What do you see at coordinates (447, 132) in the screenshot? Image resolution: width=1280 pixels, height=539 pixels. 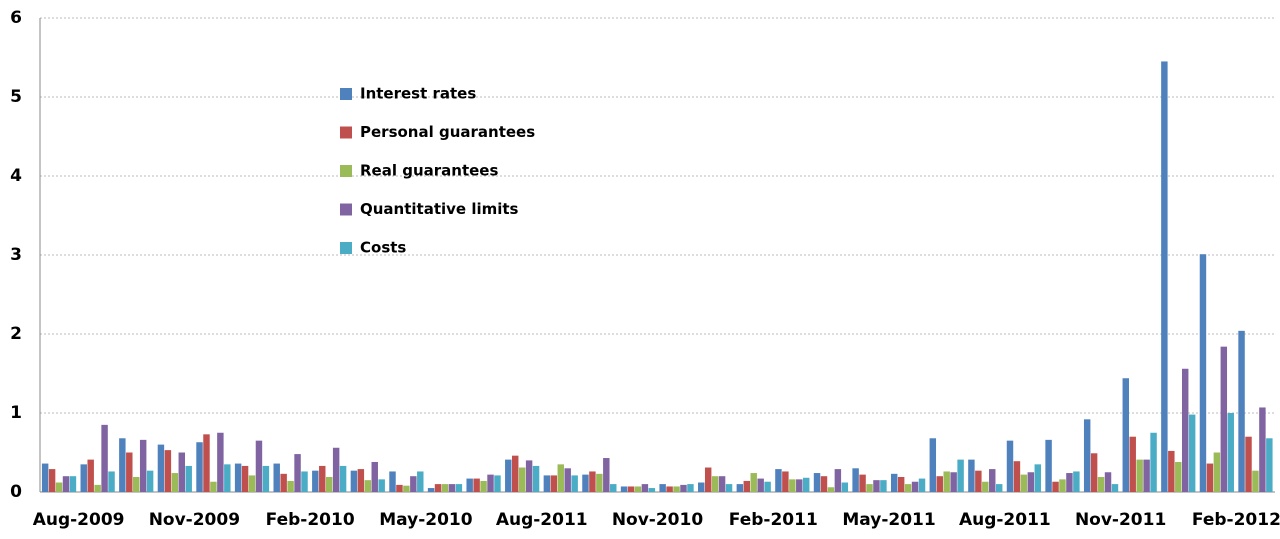 I see `legend-label: Personal guarantees` at bounding box center [447, 132].